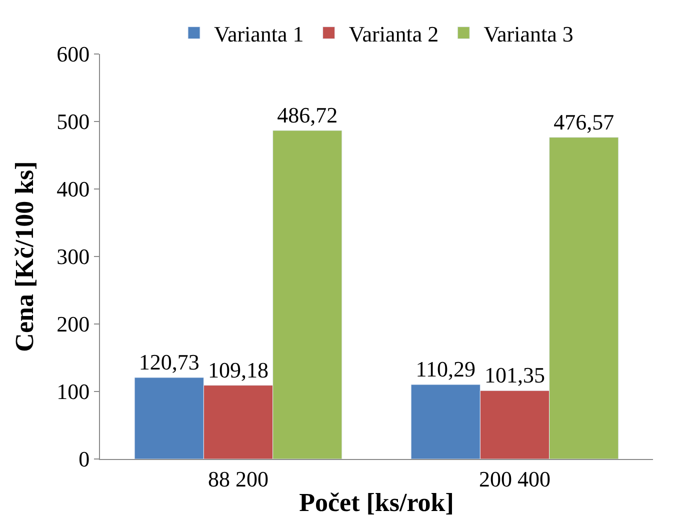  I want to click on y-tick-label: 300, so click(73, 257).